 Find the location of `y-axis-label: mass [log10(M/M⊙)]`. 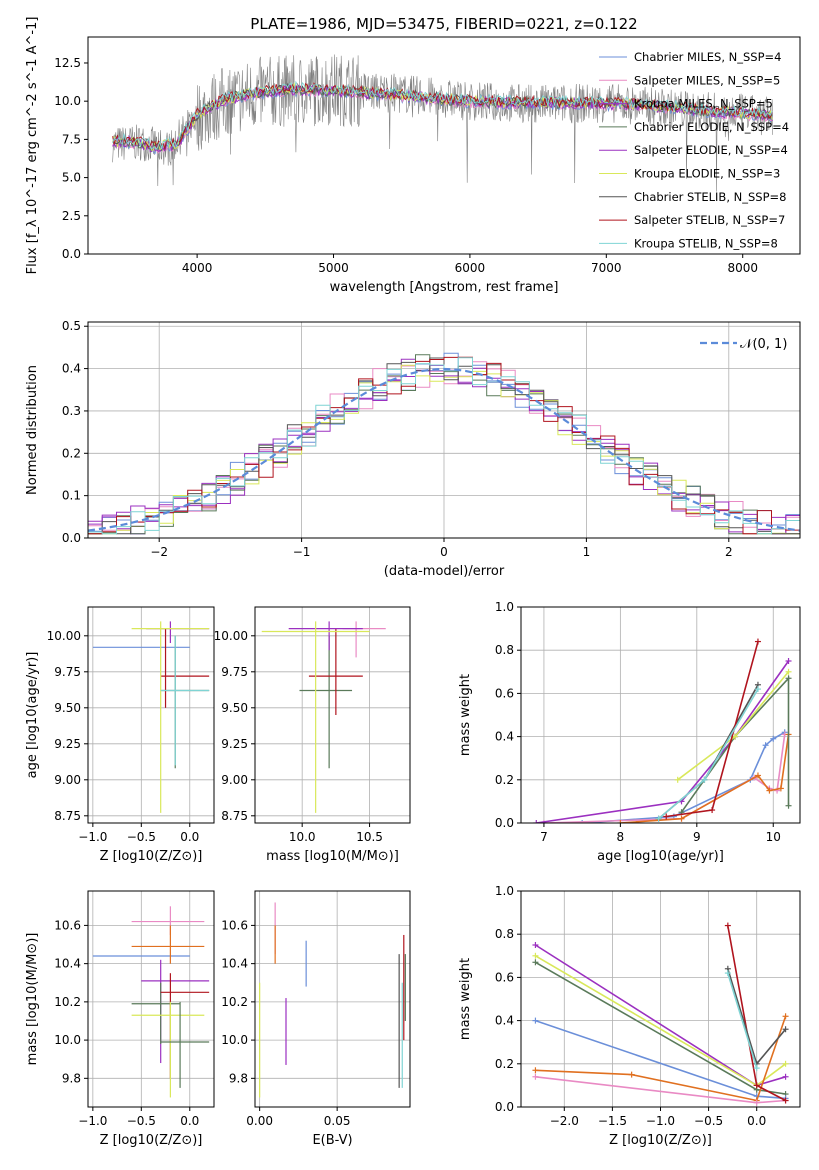

y-axis-label: mass [log10(M/M⊙)] is located at coordinates (32, 999).